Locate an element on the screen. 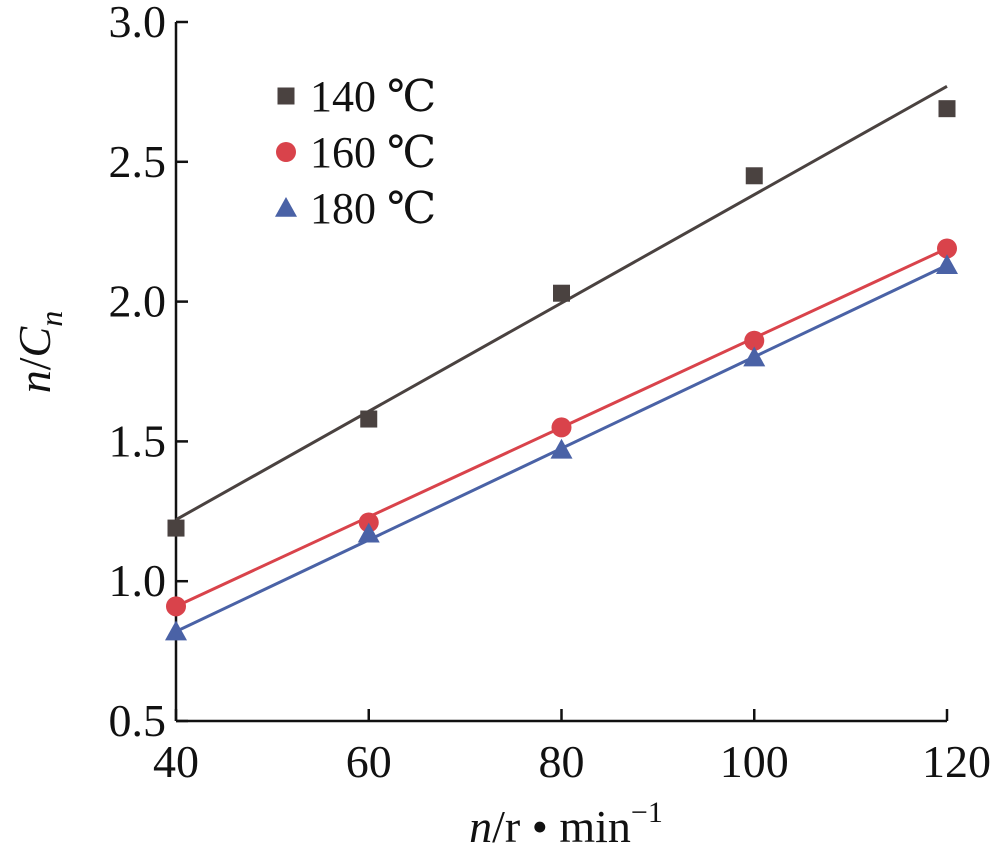 Image resolution: width=994 pixels, height=849 pixels. y-tick-label: 2.0 is located at coordinates (138, 301).